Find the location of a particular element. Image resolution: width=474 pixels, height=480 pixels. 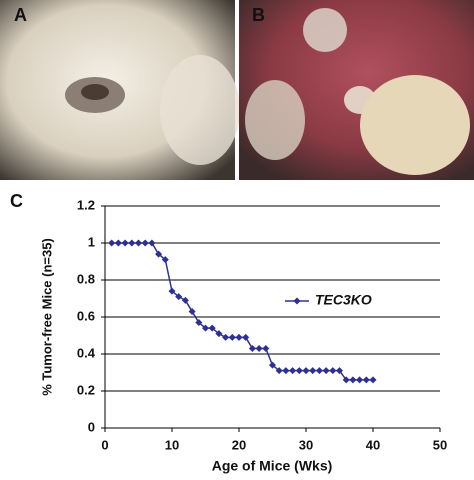

x-tick-label: 50 is located at coordinates (440, 444).